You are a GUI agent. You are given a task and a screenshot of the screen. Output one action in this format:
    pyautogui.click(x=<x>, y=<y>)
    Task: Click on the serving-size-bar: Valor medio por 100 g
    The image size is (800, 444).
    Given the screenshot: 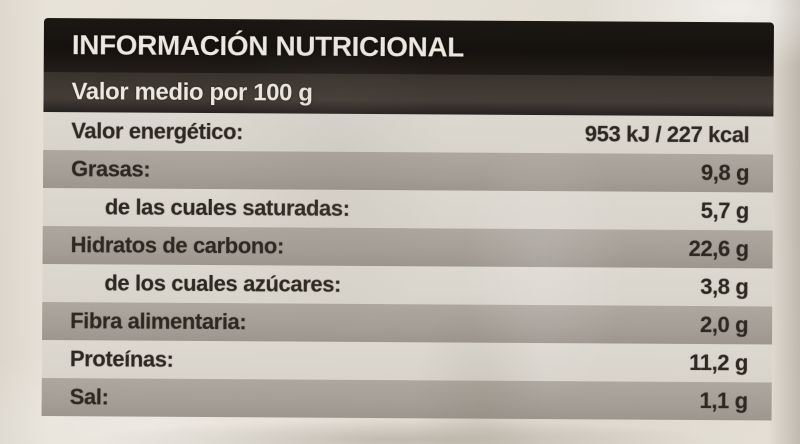 What is the action you would take?
    pyautogui.click(x=408, y=94)
    